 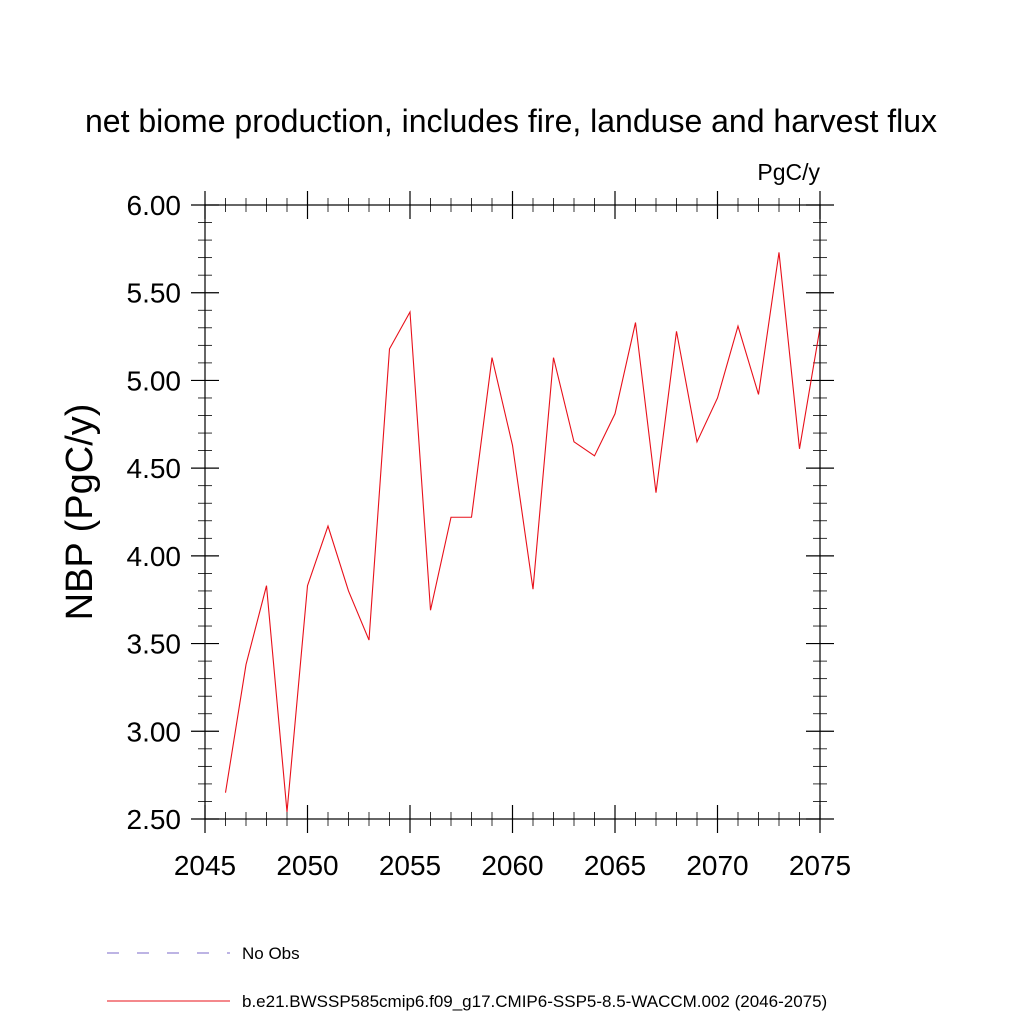 I want to click on y-tick-label: 2.50, so click(x=154, y=819).